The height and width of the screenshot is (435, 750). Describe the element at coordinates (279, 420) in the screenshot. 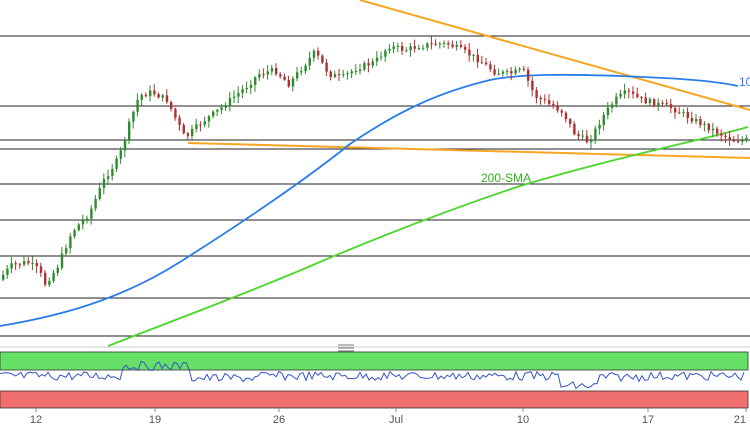

I see `x-tick-label: 26` at that location.